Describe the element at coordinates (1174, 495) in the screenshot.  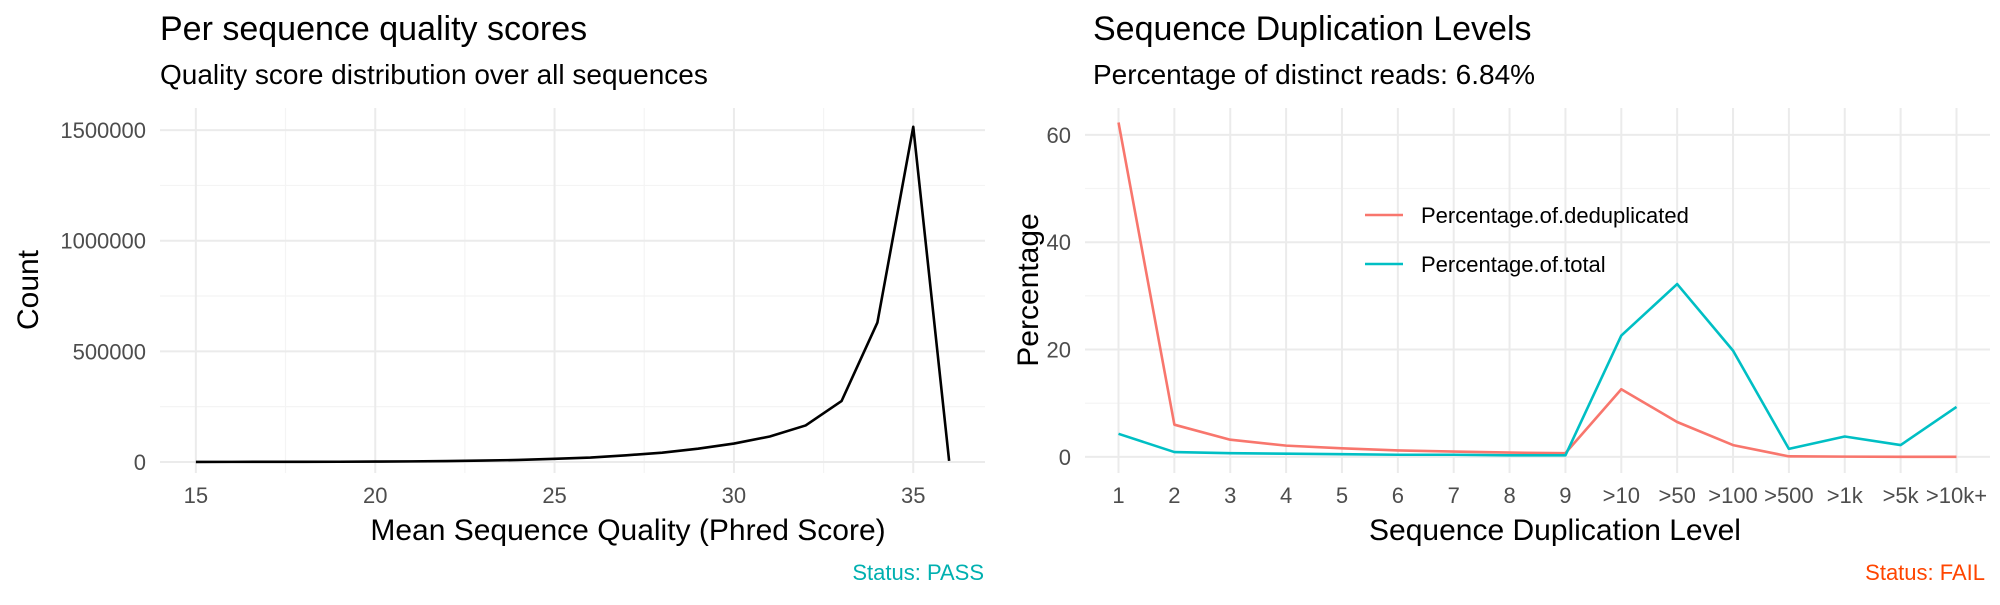
I see `duplication-x-tick-label: 2` at that location.